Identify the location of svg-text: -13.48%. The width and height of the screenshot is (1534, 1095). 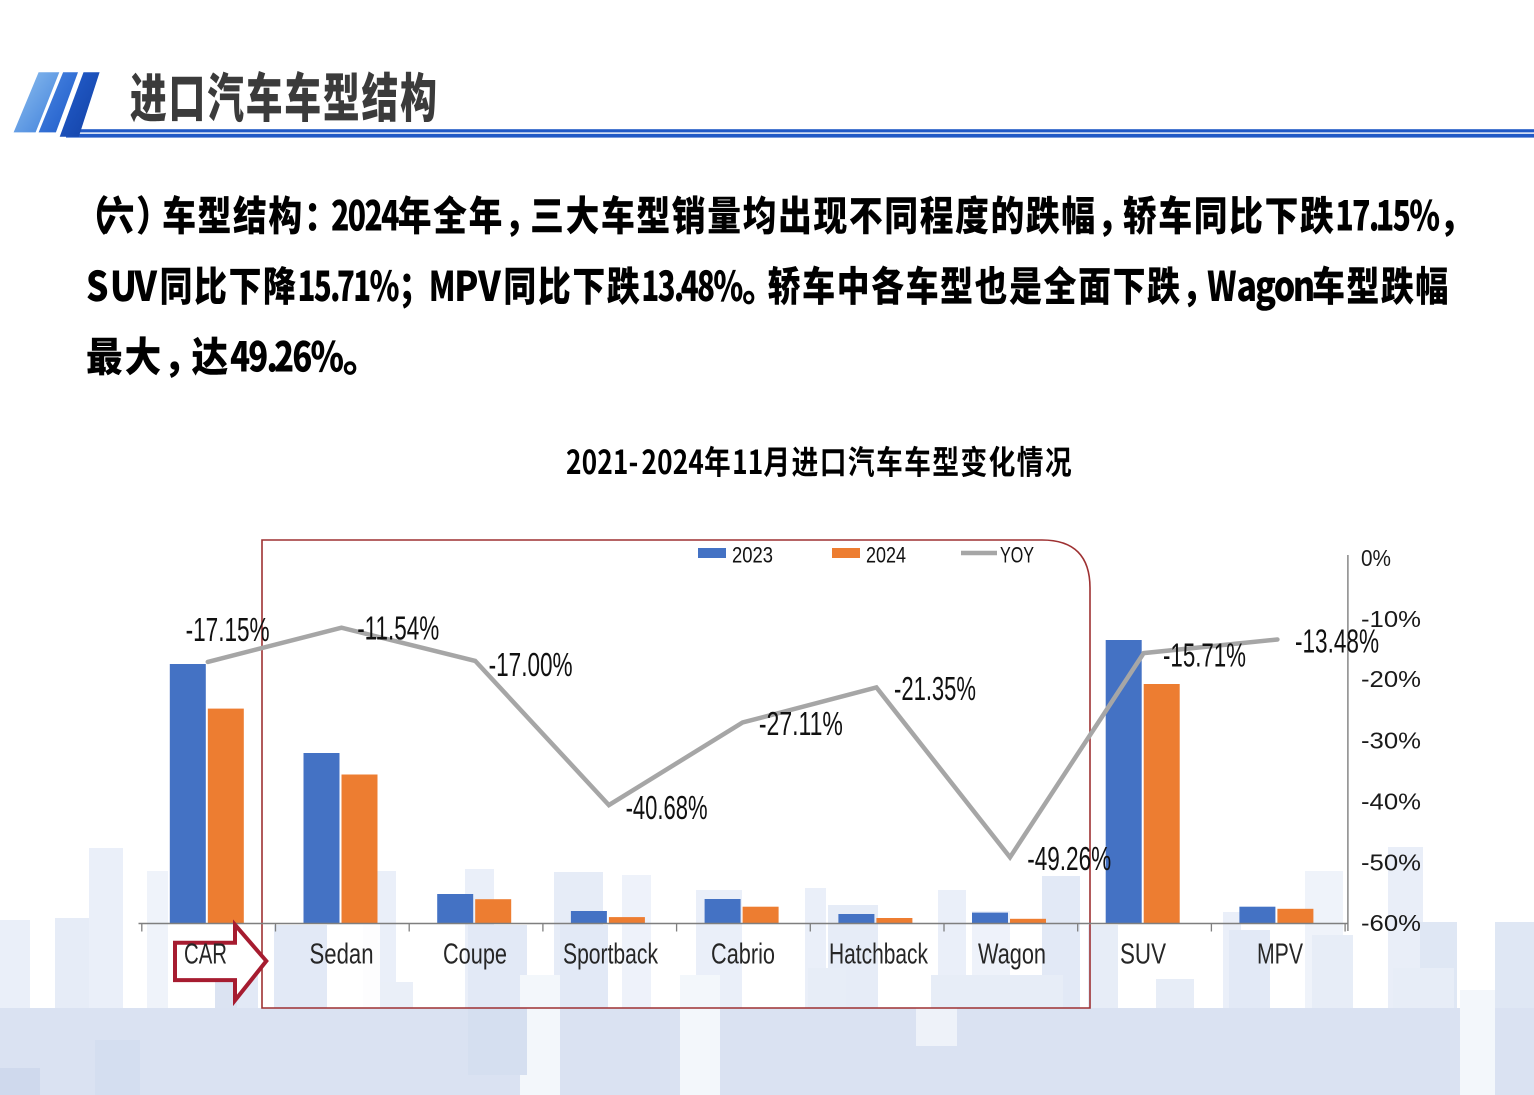
(1337, 641).